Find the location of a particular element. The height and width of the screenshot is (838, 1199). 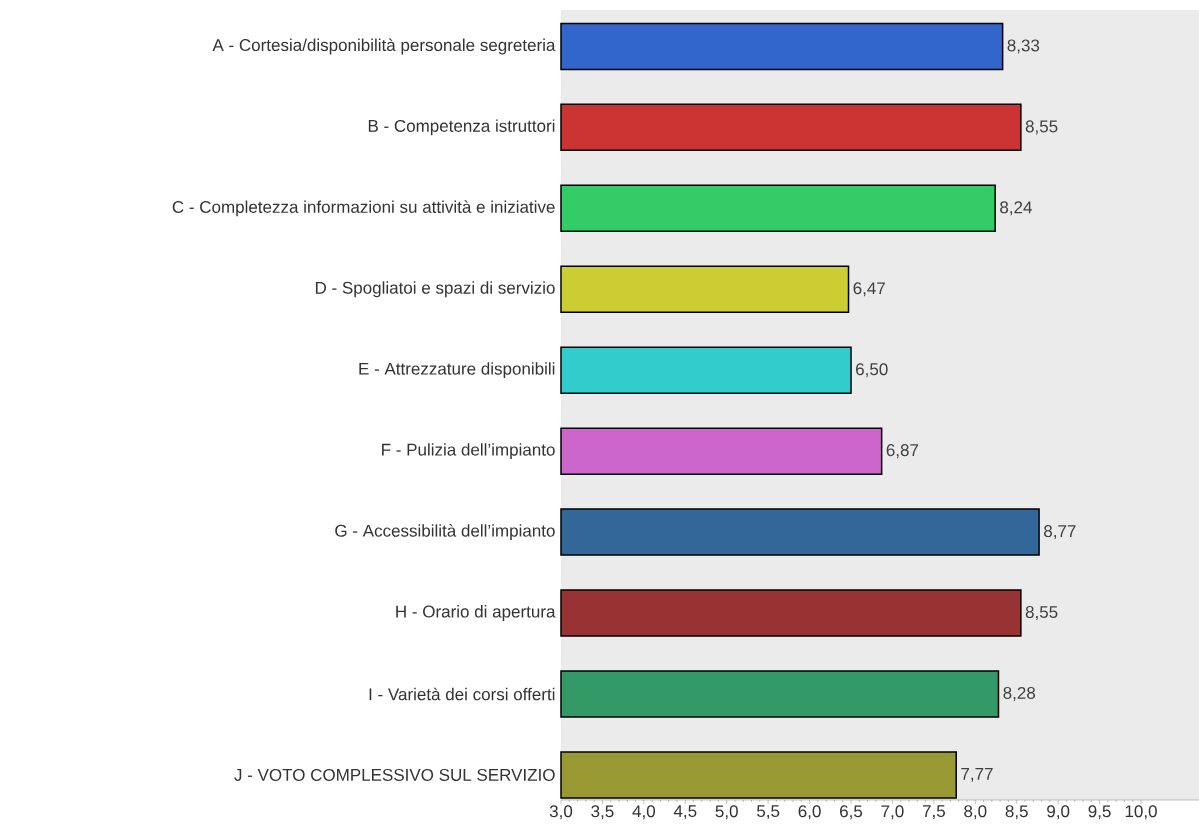

y-tick-label: I - Varietà dei corsi offerti is located at coordinates (462, 694).